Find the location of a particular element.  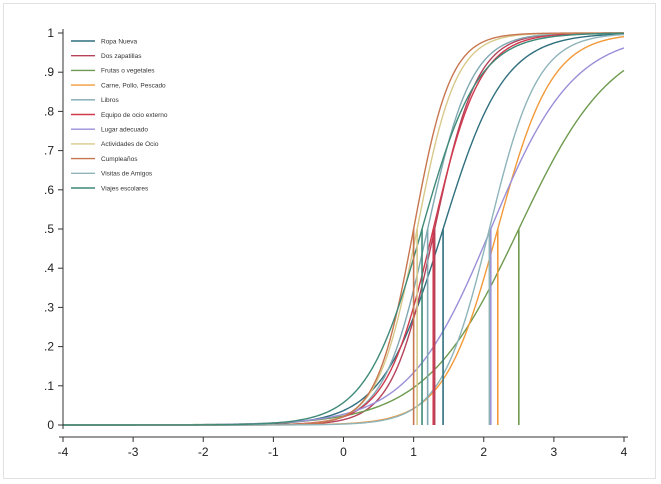

y-tick-label: .8 is located at coordinates (49, 111).